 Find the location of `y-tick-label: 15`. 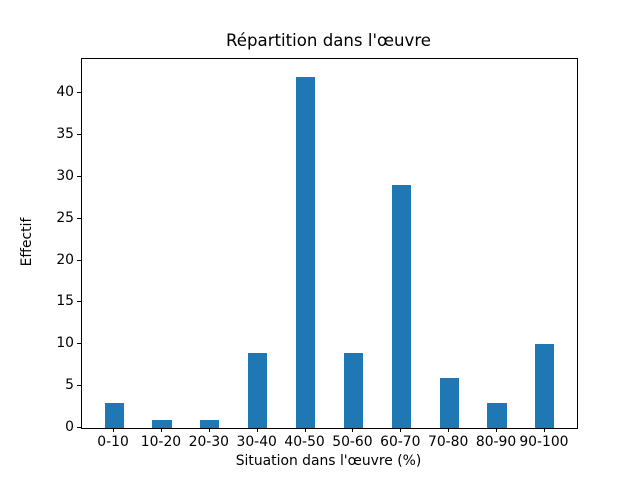

y-tick-label: 15 is located at coordinates (65, 301).